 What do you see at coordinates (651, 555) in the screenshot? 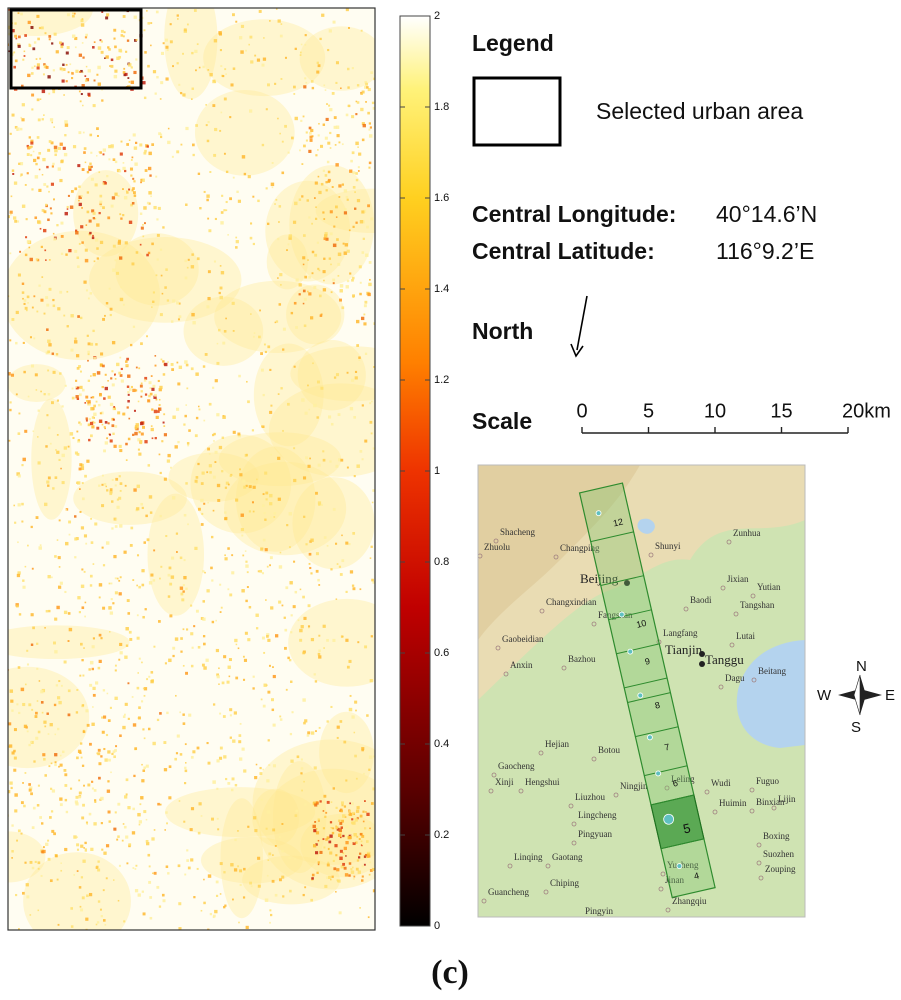
I see `place-dot` at bounding box center [651, 555].